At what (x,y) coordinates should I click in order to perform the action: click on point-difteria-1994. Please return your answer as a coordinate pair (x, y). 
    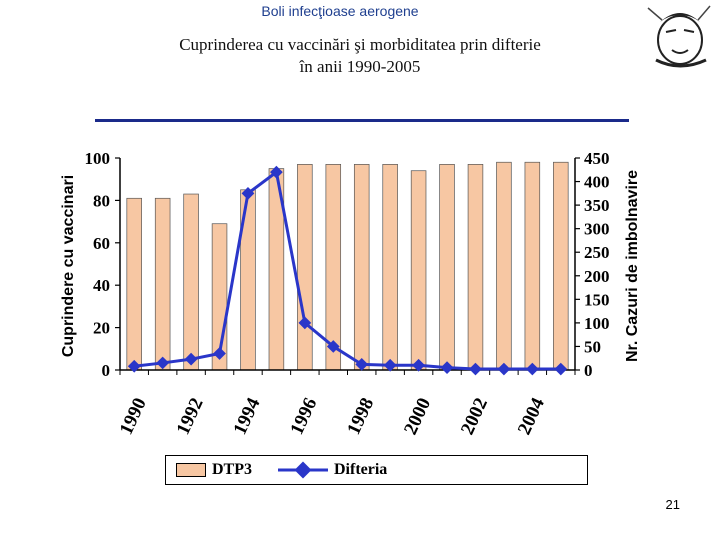
    Looking at the image, I should click on (248, 193).